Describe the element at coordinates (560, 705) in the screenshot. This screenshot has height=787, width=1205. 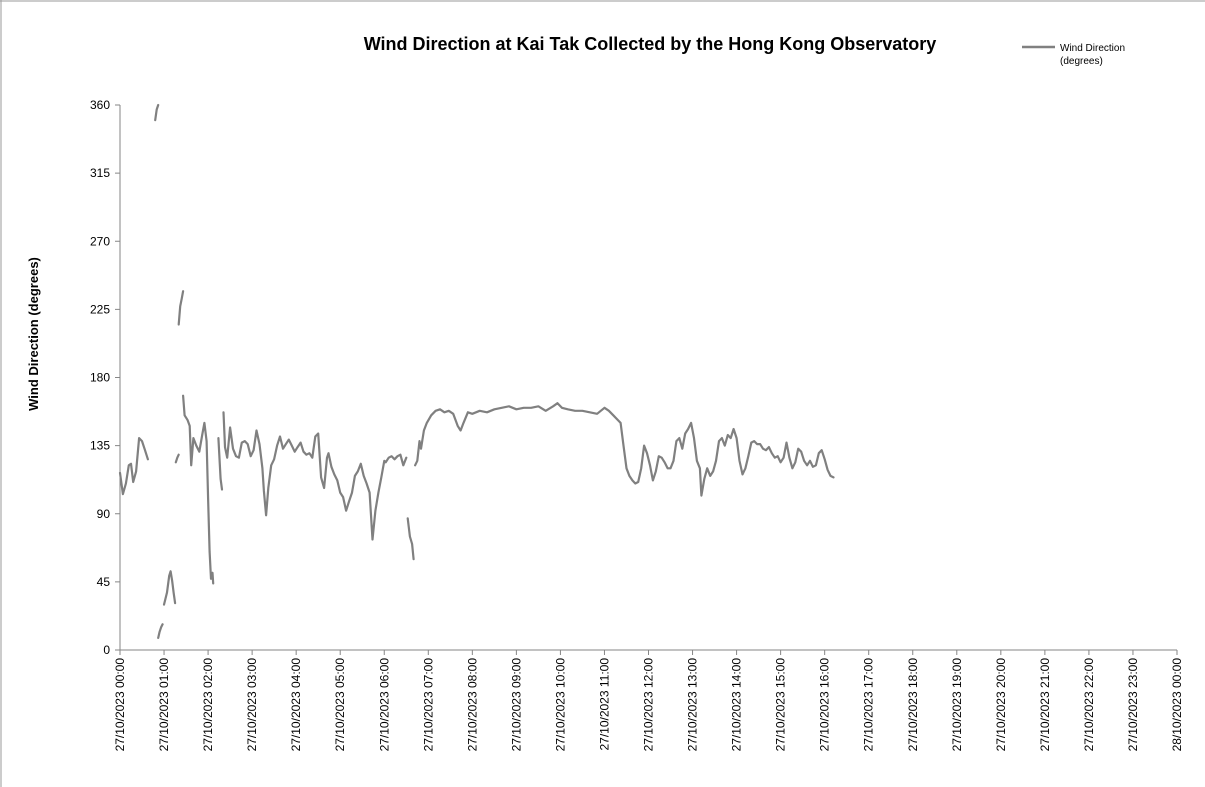
I see `x-tick-label: 27/10/2023 10:00` at that location.